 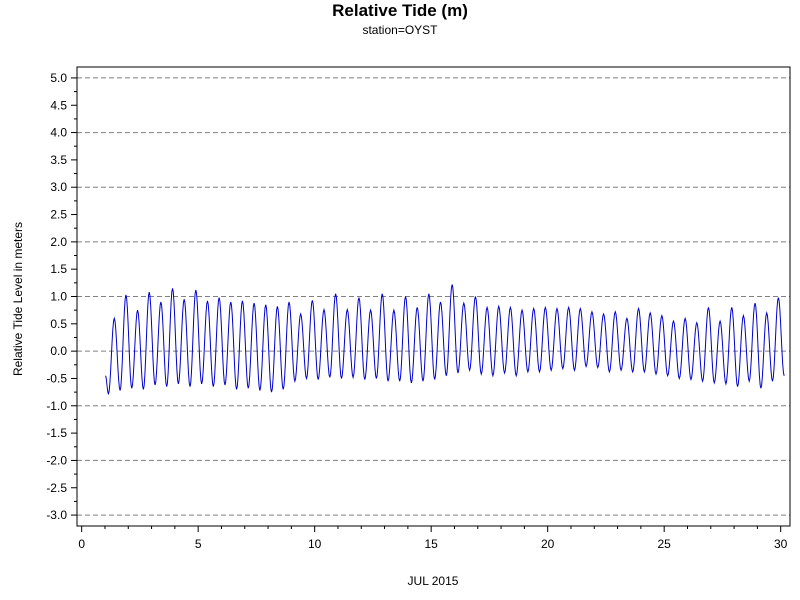 What do you see at coordinates (56, 378) in the screenshot?
I see `y-tick-label: -0.5` at bounding box center [56, 378].